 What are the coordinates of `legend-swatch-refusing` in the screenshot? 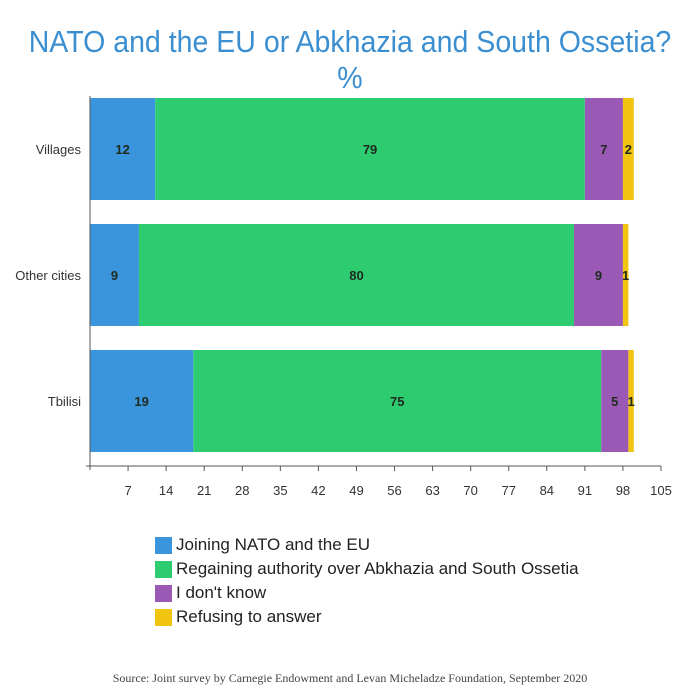 It's located at (163, 617).